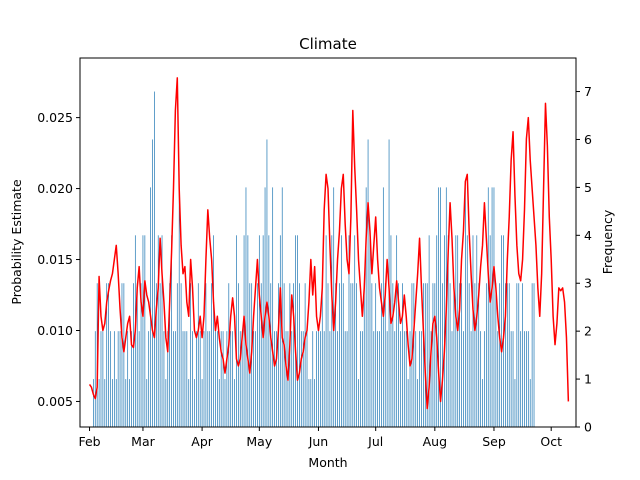 The width and height of the screenshot is (640, 480). I want to click on right-tick-label: 0, so click(588, 427).